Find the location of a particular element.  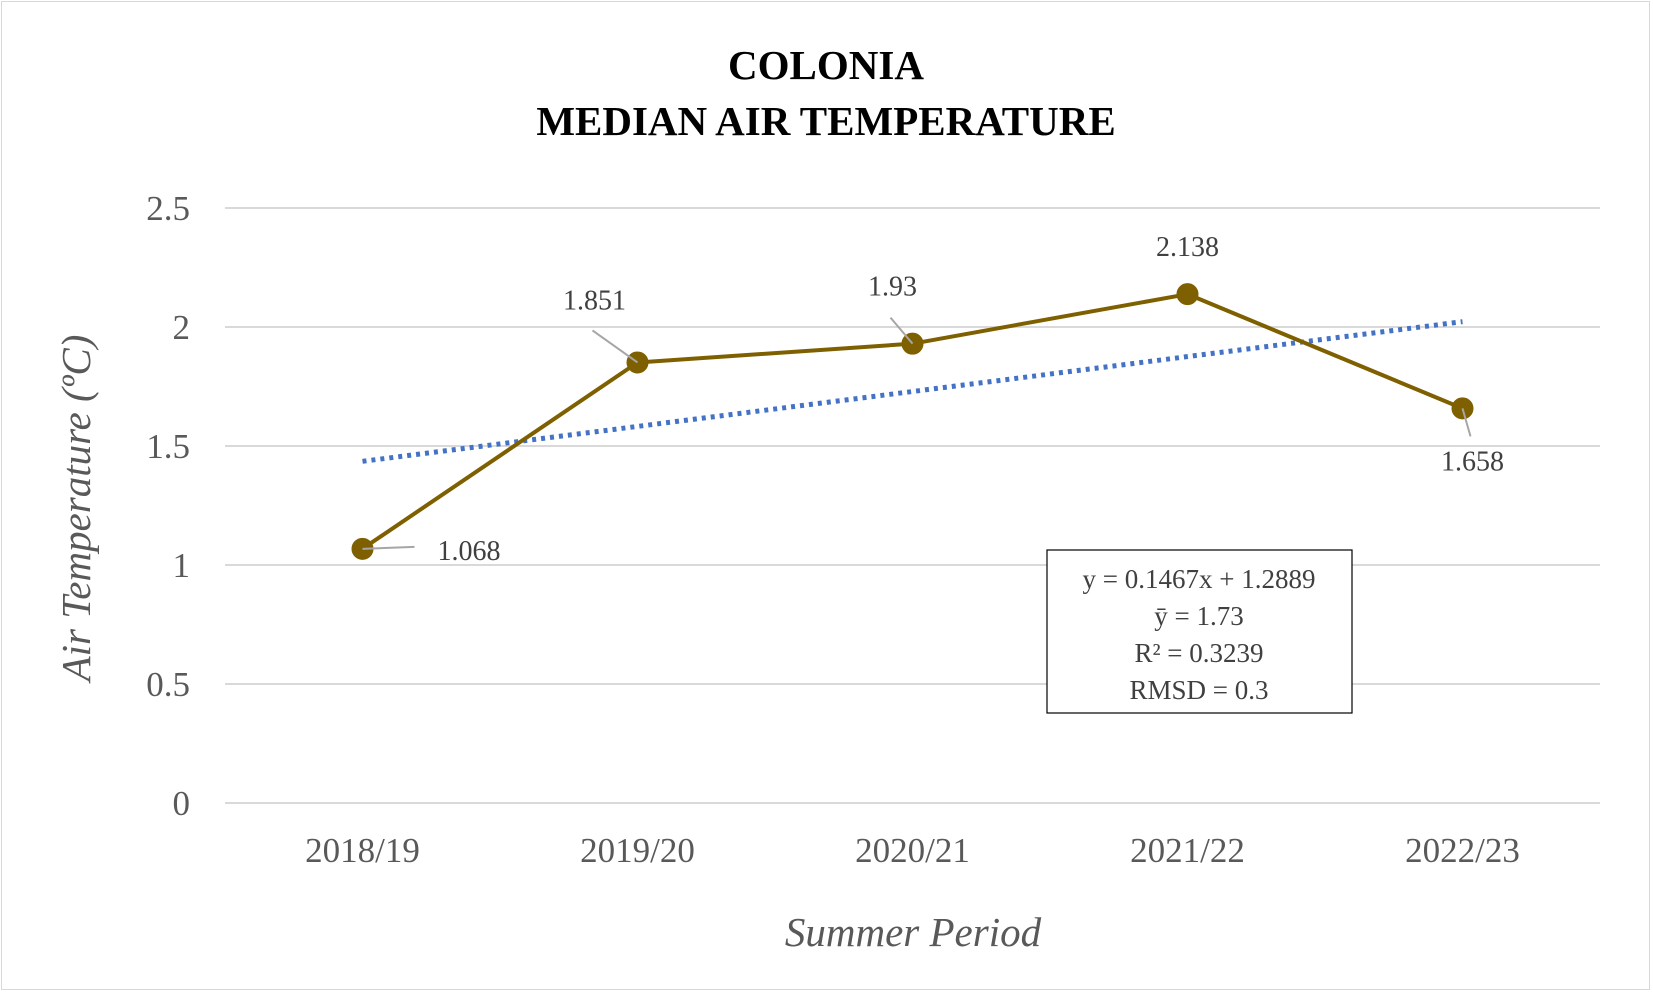

y-tick-label: 2 is located at coordinates (182, 327).